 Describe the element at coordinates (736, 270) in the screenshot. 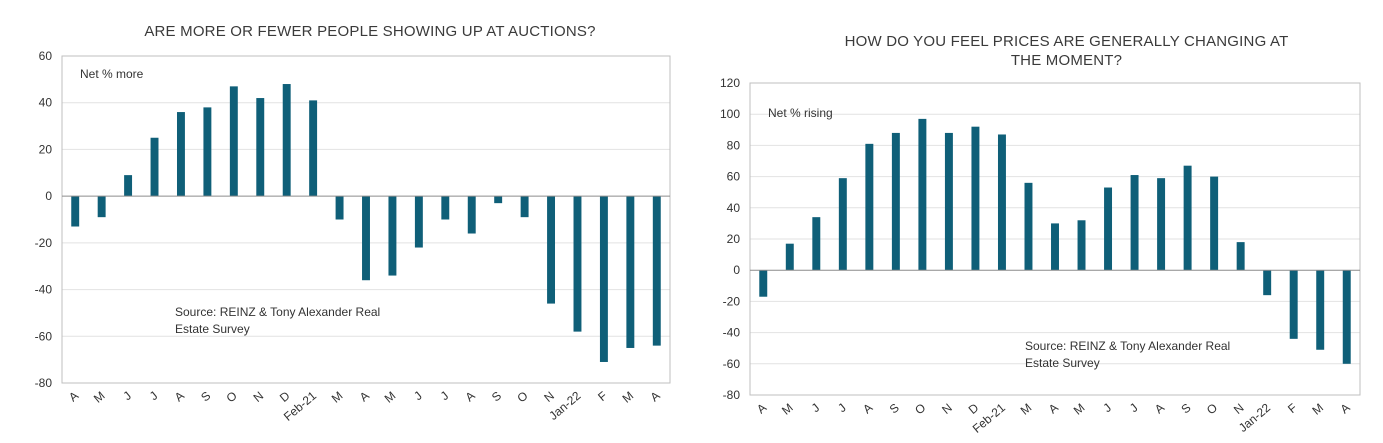

I see `prices-y-tick-label: 0` at that location.